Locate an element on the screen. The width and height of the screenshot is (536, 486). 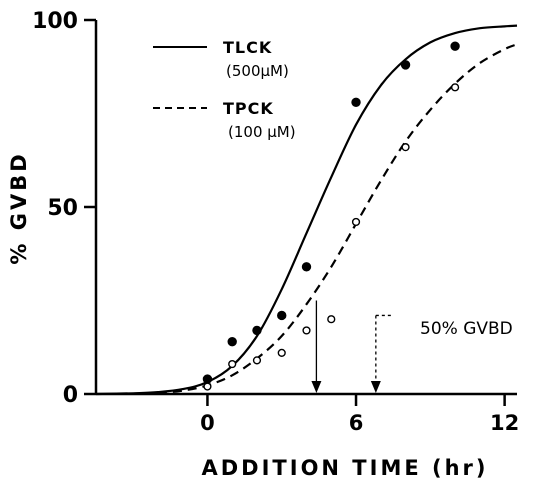
x-tick-label: 6 is located at coordinates (356, 423).